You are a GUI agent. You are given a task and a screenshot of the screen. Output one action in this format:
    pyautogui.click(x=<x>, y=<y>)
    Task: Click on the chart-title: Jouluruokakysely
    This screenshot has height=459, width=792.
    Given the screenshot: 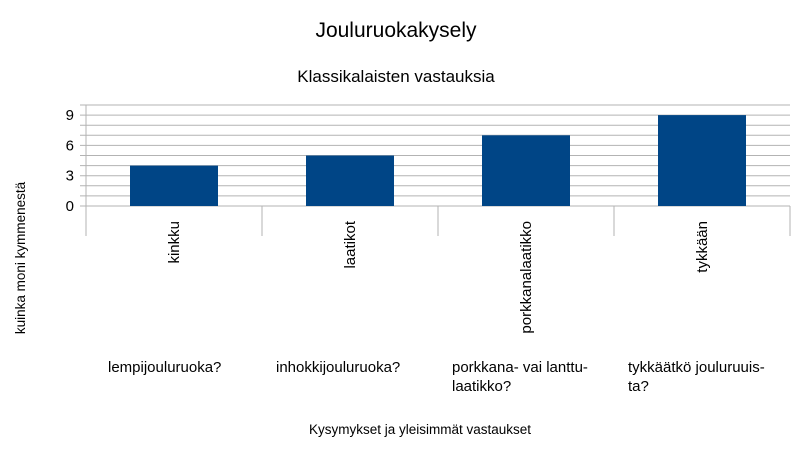 What is the action you would take?
    pyautogui.click(x=396, y=30)
    